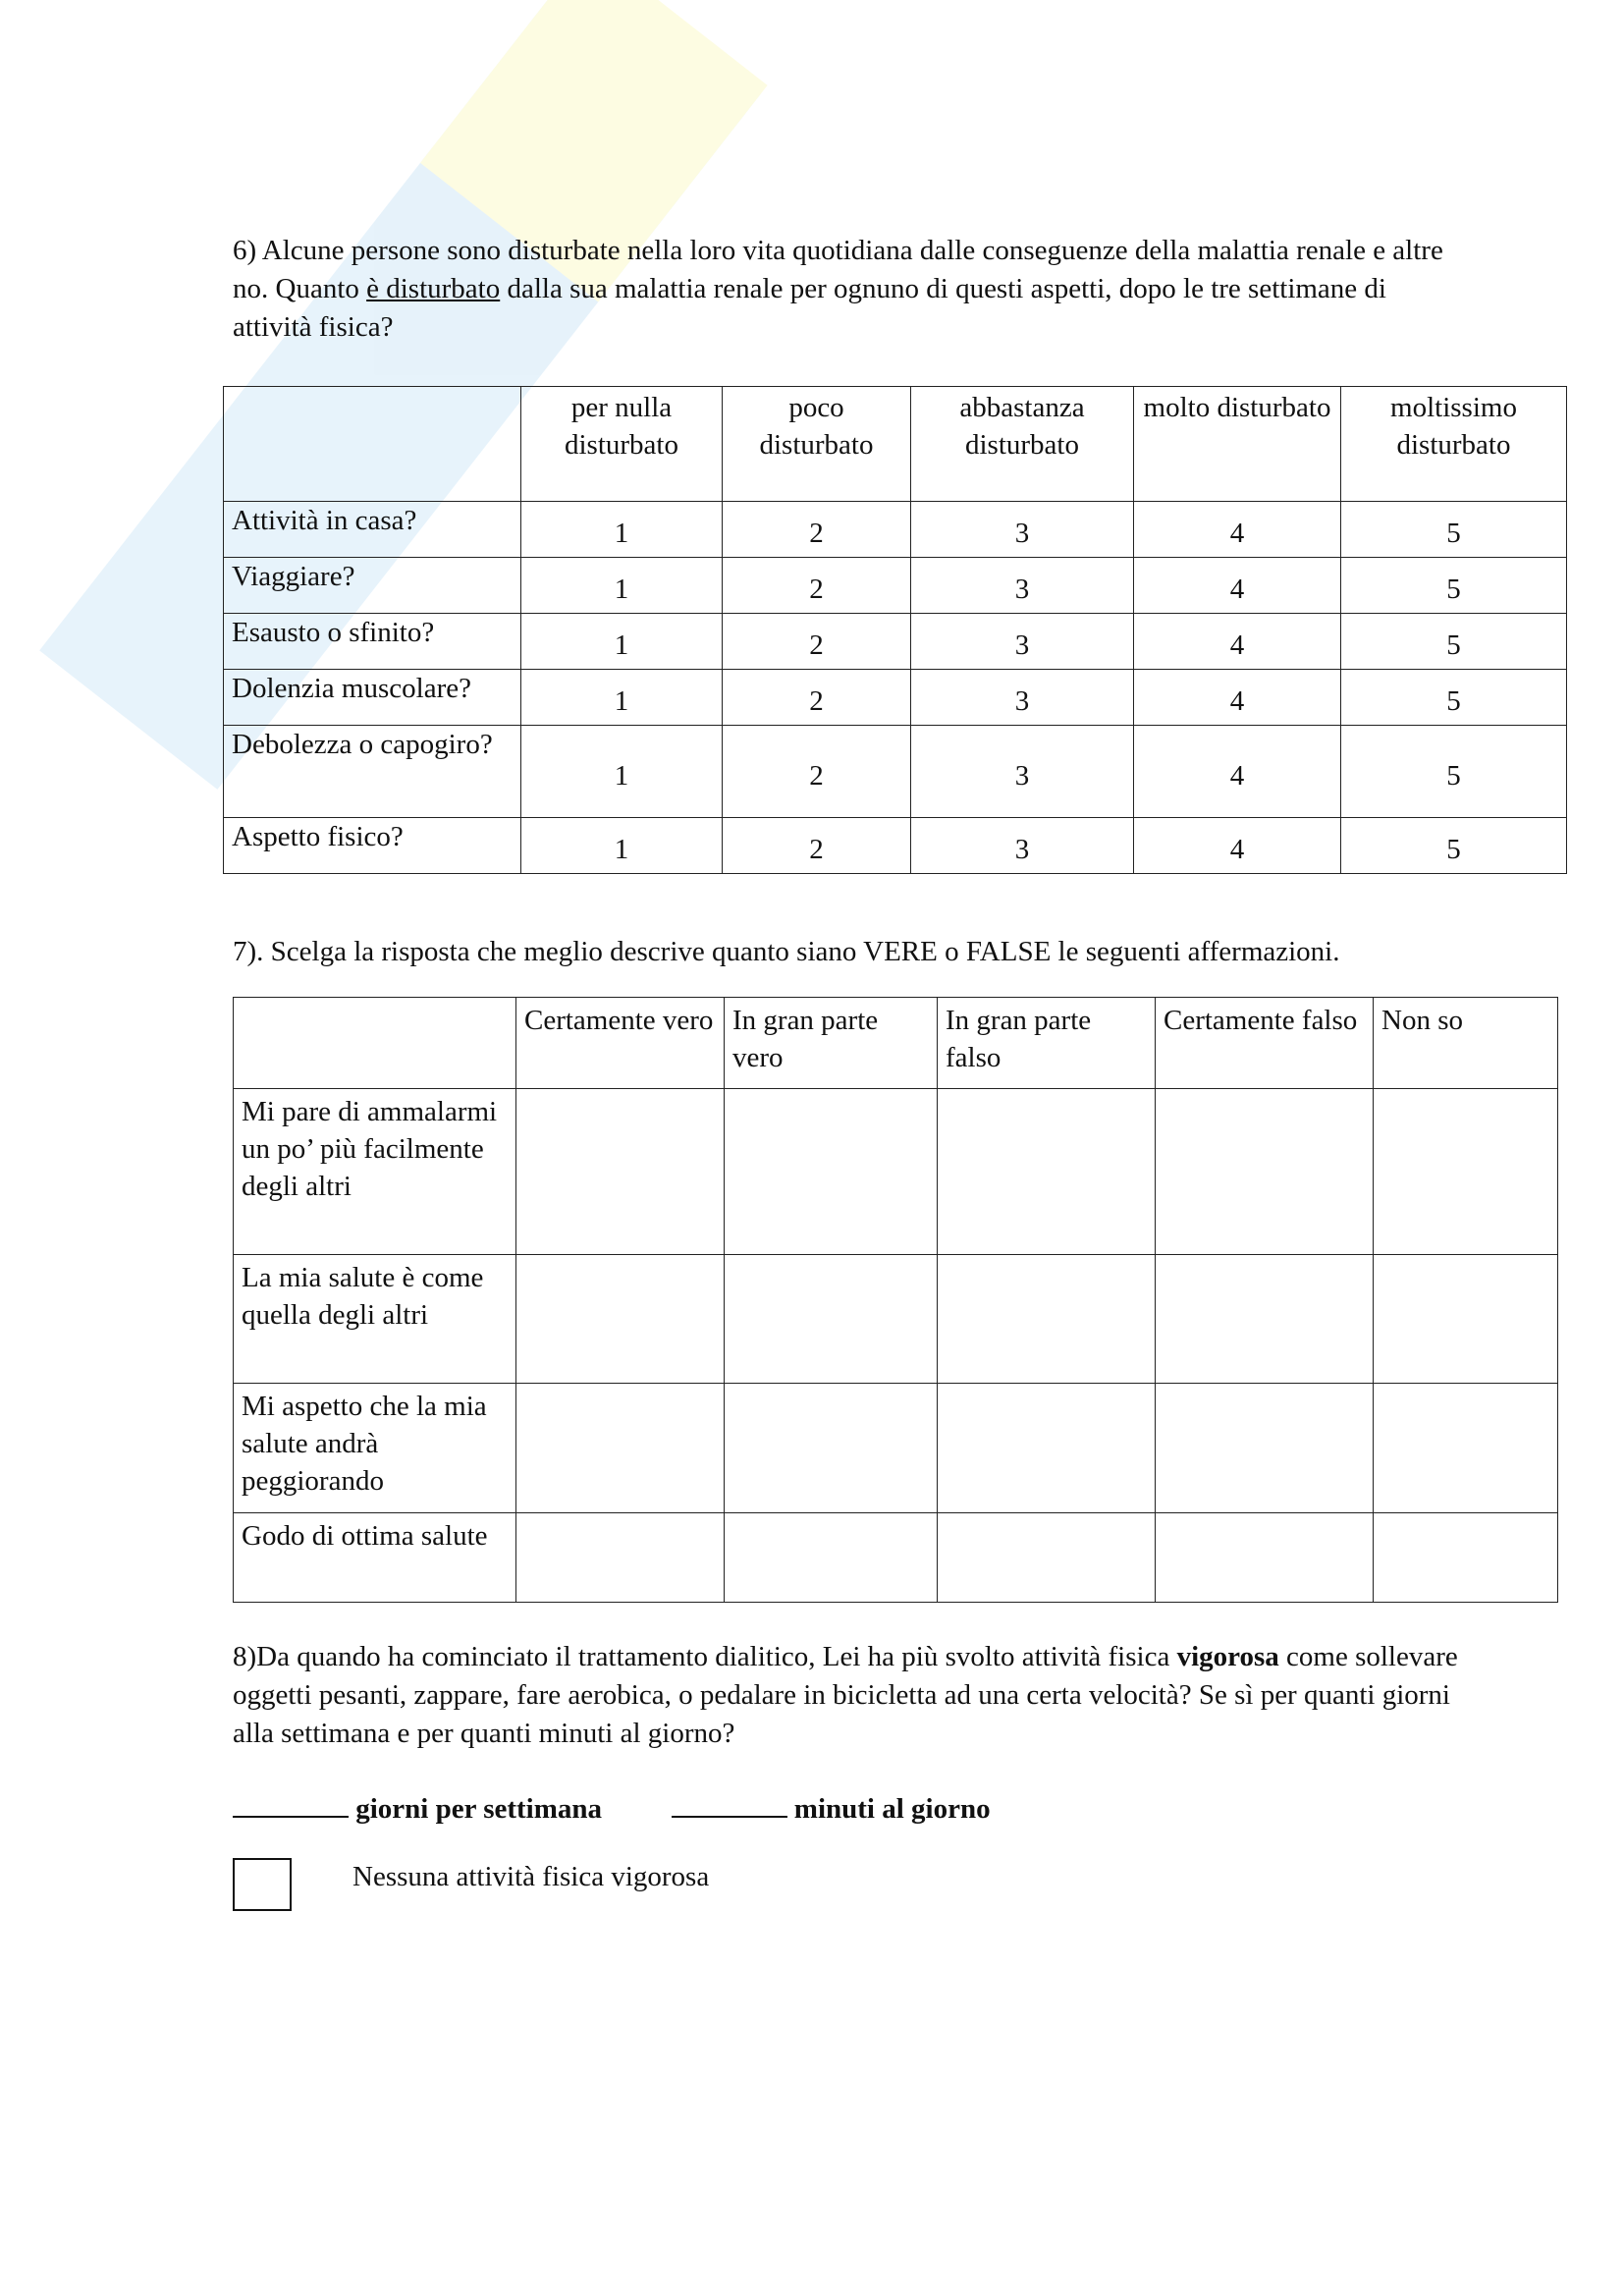  I want to click on table-row: Debolezza o capogiro? 1 2 3 4 5, so click(895, 771).